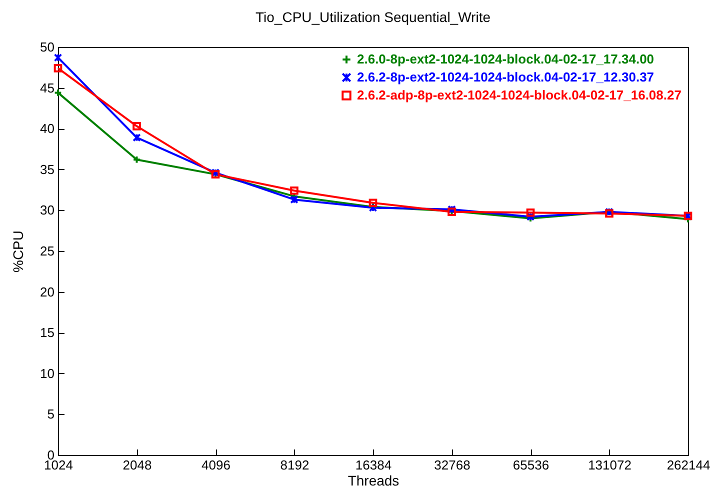 This screenshot has height=504, width=720. Describe the element at coordinates (295, 465) in the screenshot. I see `x-tick-label: 8192` at that location.